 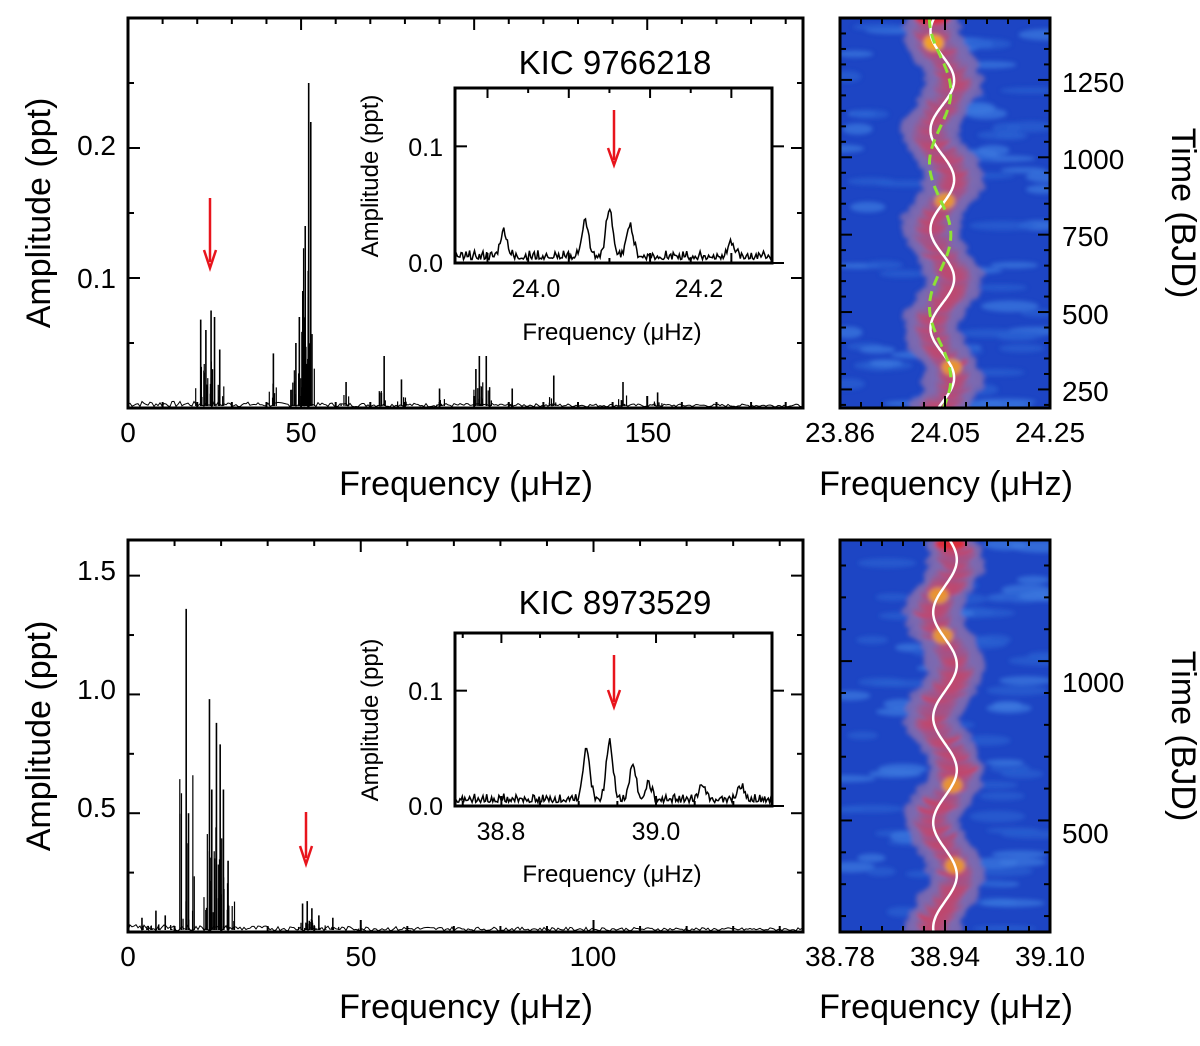 What do you see at coordinates (840, 432) in the screenshot?
I see `timefreq-xtick-label: 23.86` at bounding box center [840, 432].